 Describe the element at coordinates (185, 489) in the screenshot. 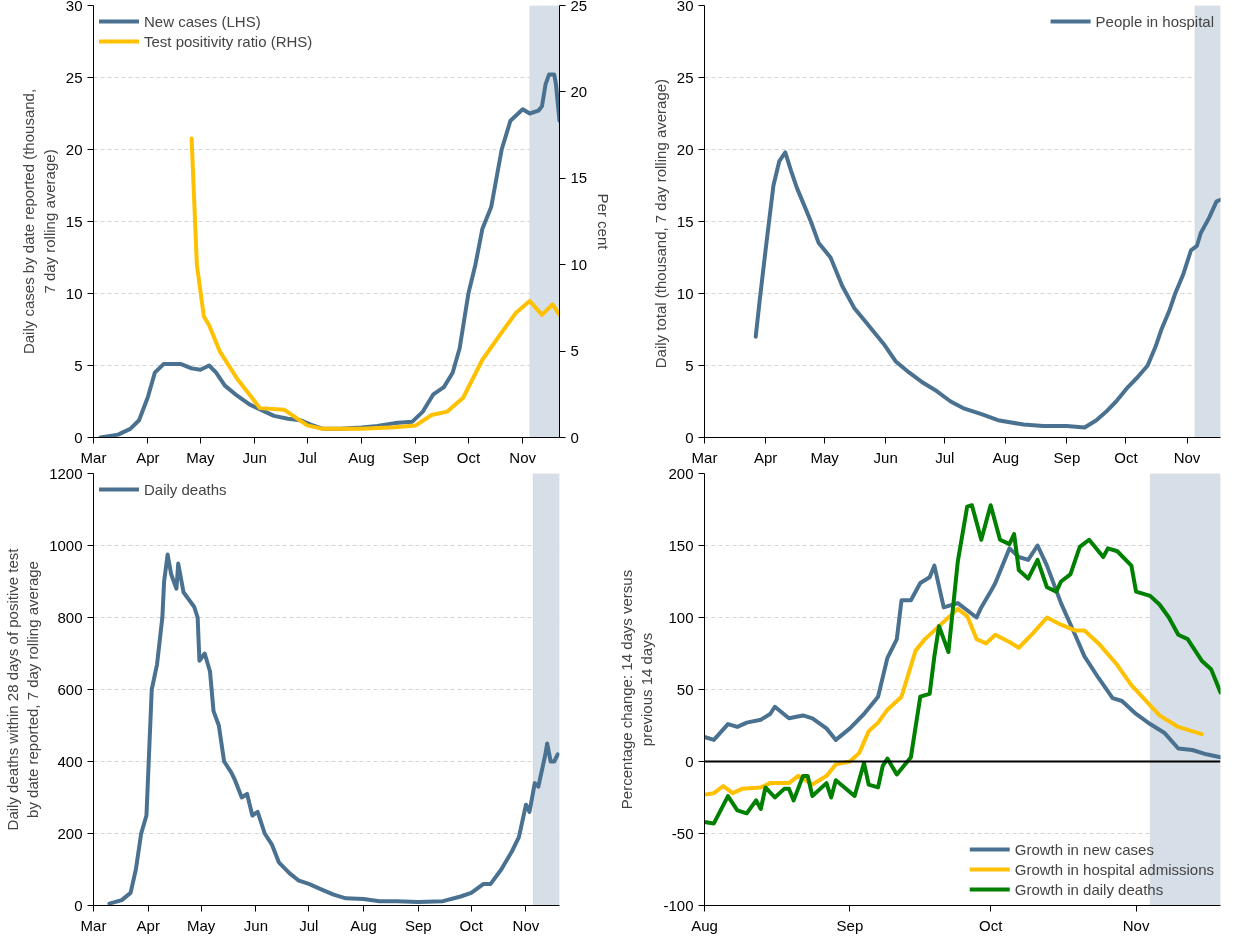

I see `legend-label: Daily deaths` at that location.